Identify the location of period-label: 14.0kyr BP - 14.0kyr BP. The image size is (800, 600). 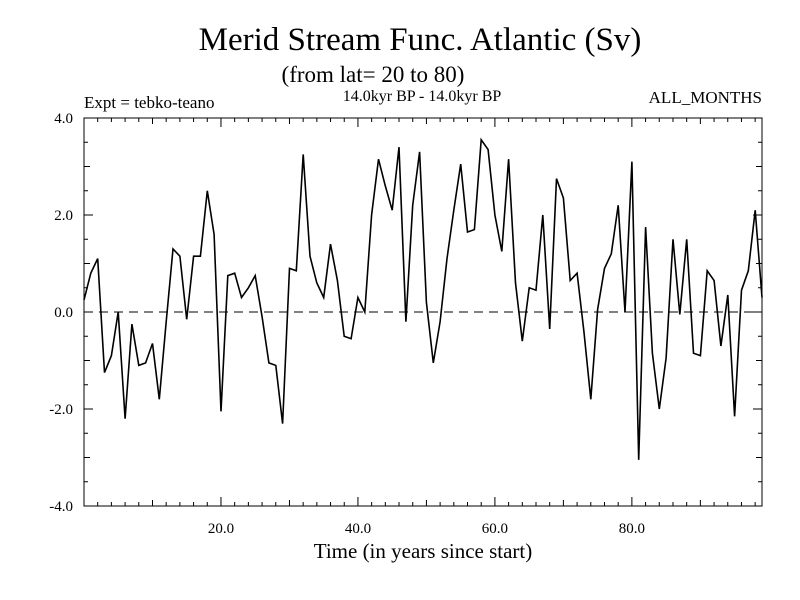
(422, 96).